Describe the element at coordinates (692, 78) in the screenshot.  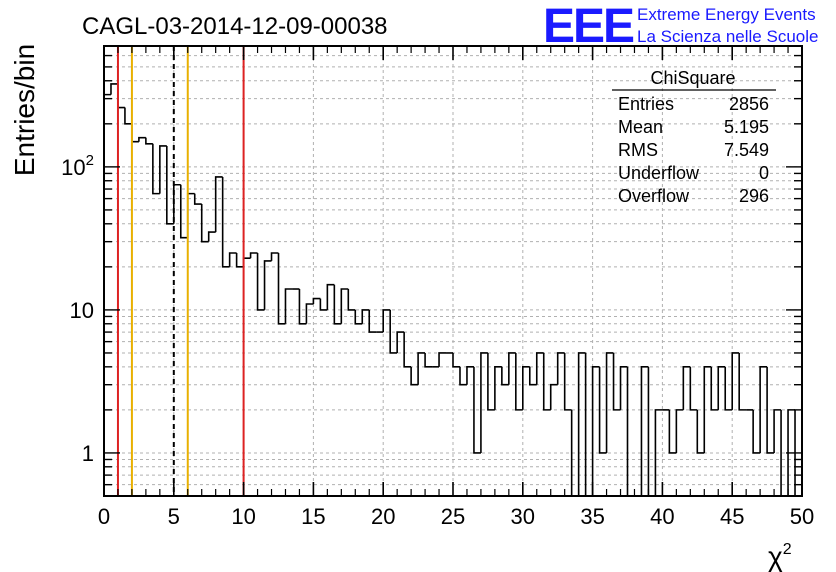
I see `stats-header: ChiSquare` at that location.